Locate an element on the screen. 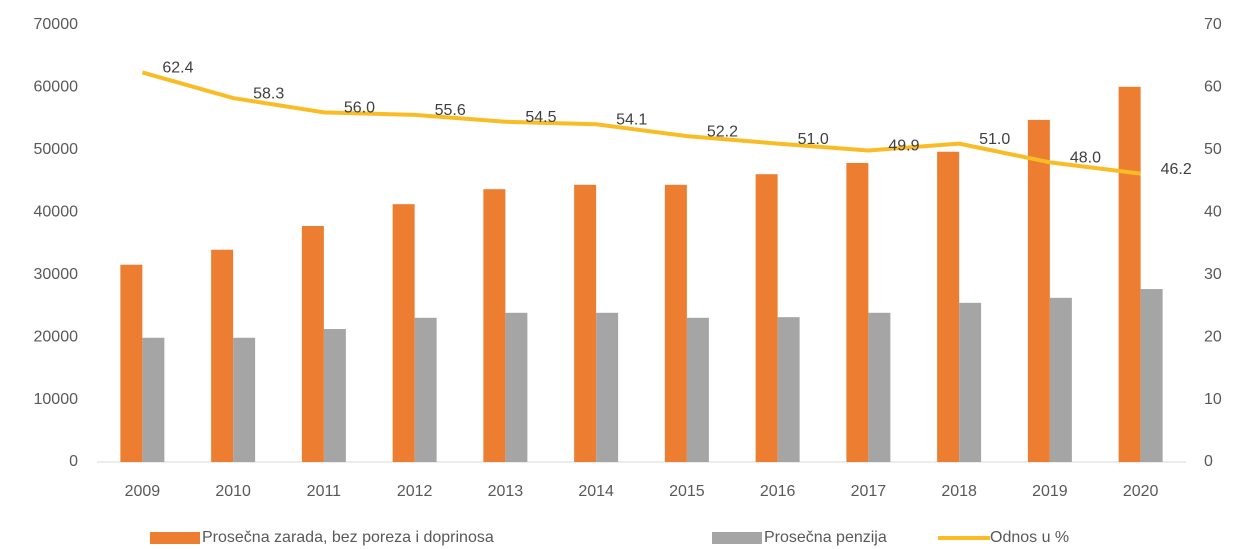 This screenshot has width=1239, height=549. x-tick-label: 2013 is located at coordinates (506, 491).